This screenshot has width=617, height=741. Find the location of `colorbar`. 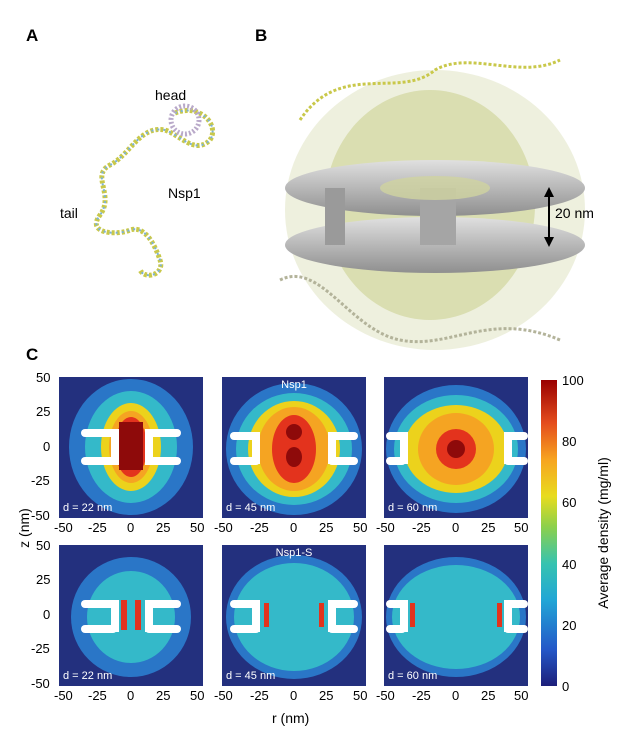

colorbar is located at coordinates (549, 533).